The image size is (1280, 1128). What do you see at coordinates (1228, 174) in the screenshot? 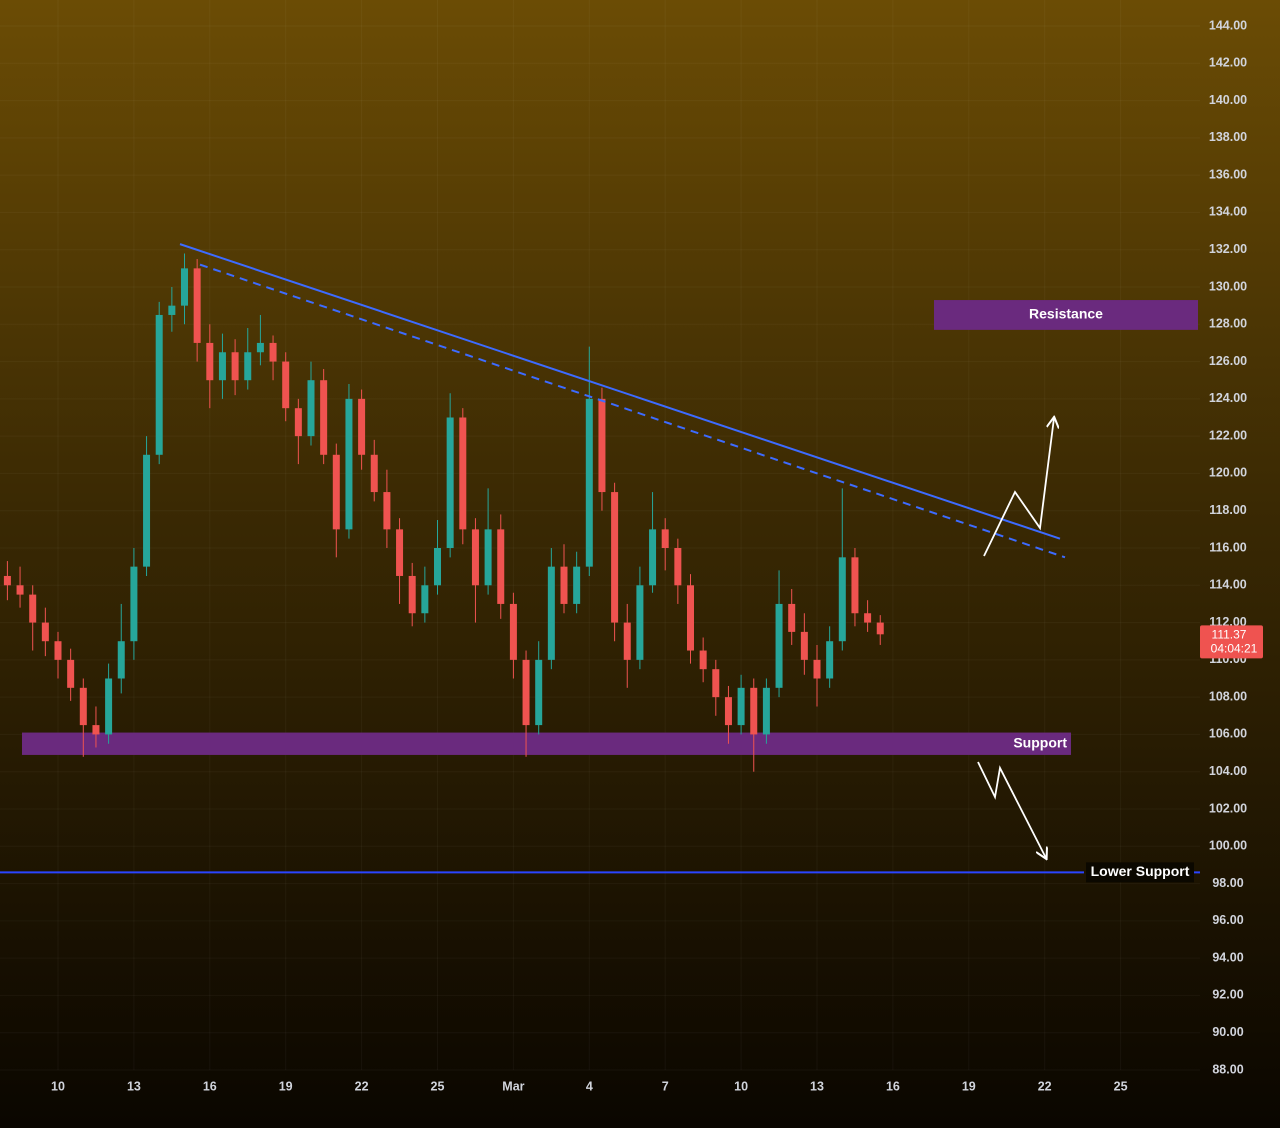
I see `y-tick-label: 136.00` at bounding box center [1228, 174].